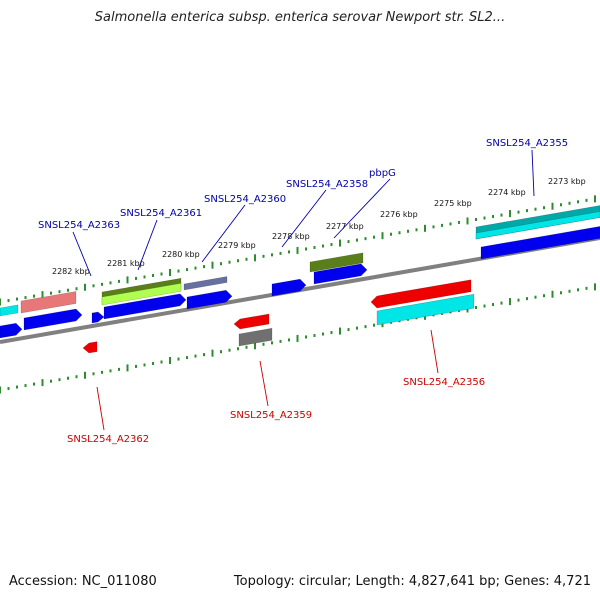 The height and width of the screenshot is (600, 600). Describe the element at coordinates (83, 581) in the screenshot. I see `accession-text: Accession: NC_011080` at that location.